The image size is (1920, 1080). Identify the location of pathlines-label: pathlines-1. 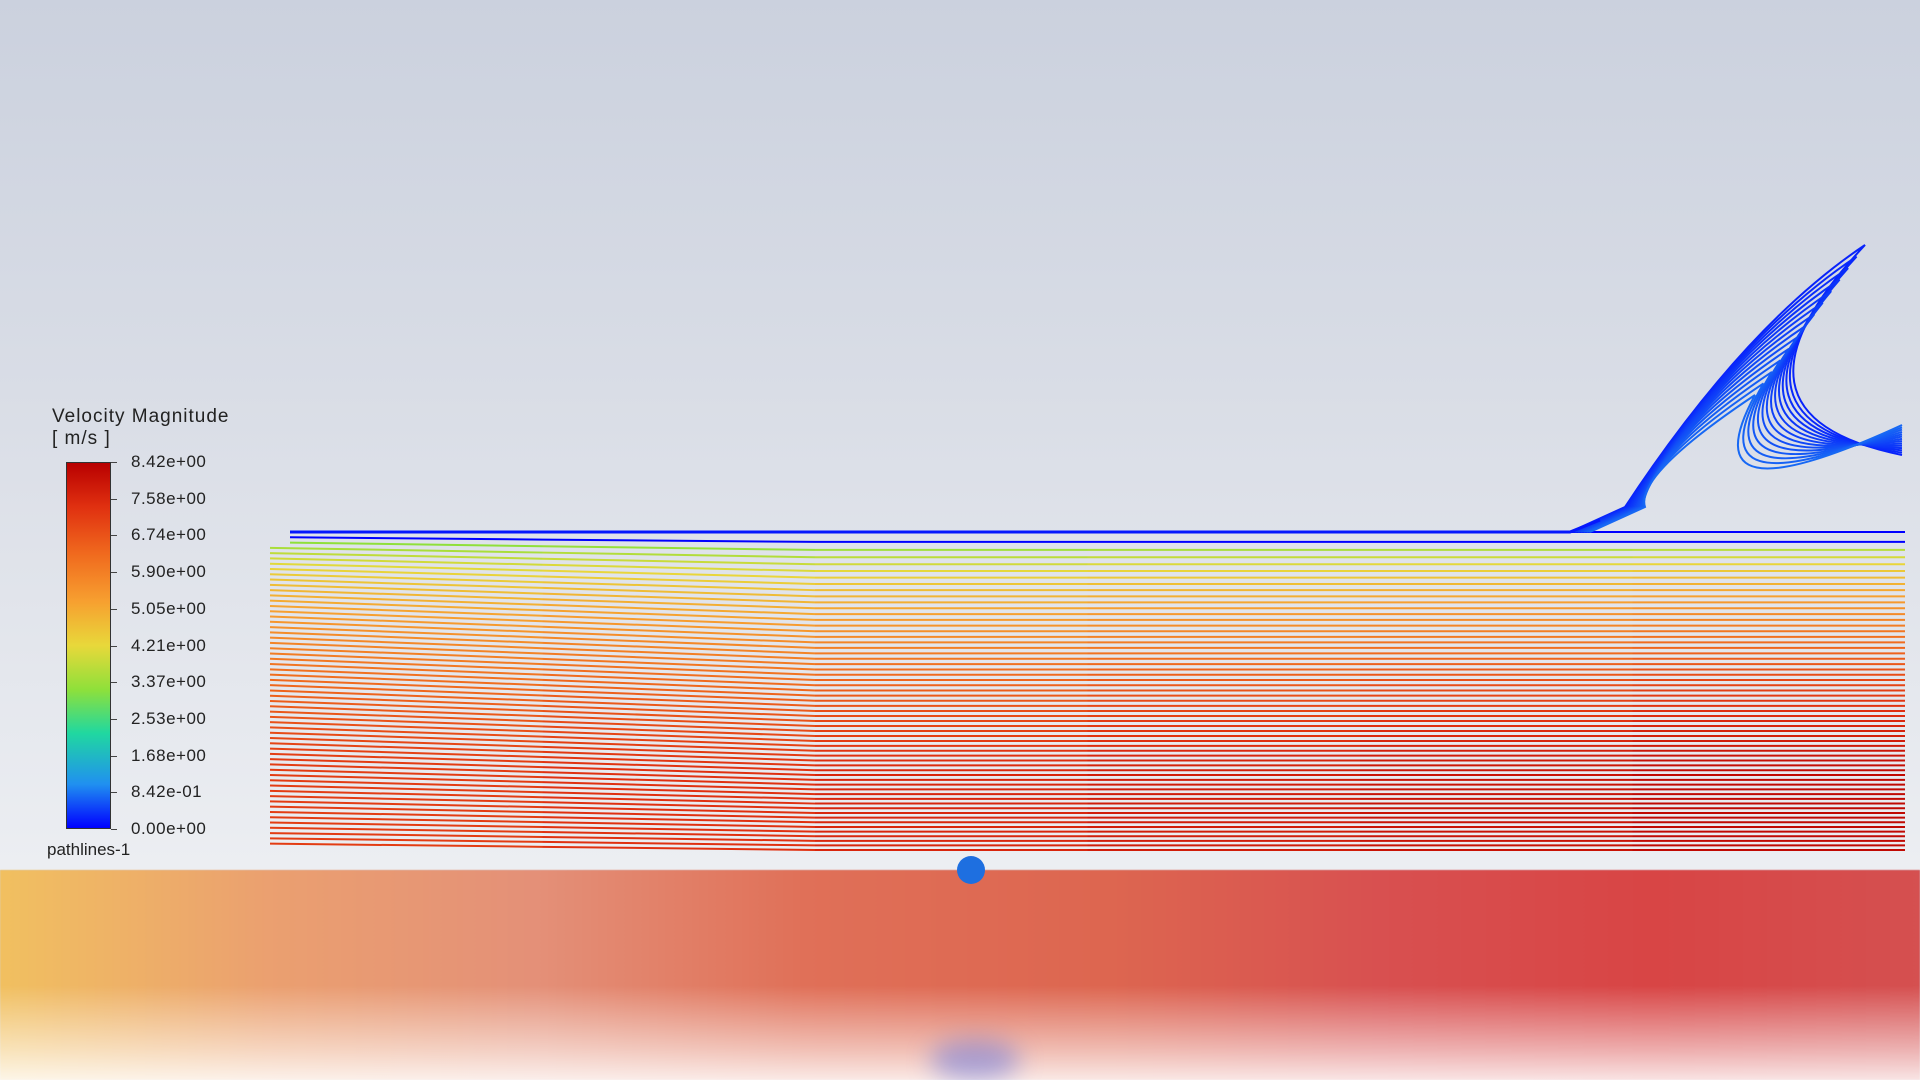
(89, 849).